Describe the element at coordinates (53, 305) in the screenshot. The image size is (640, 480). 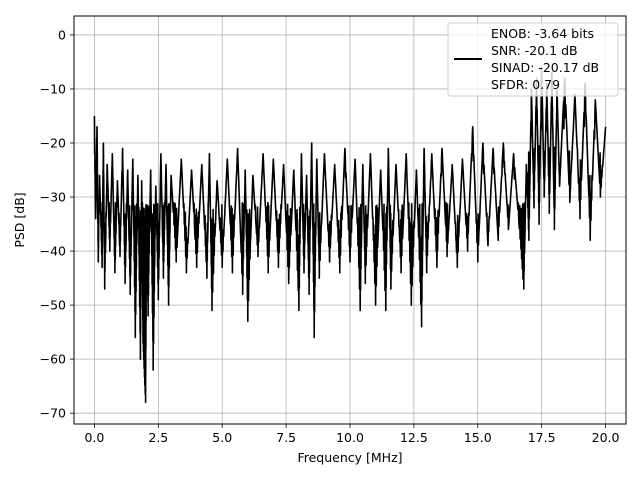
I see `y-tick-label: −50` at that location.